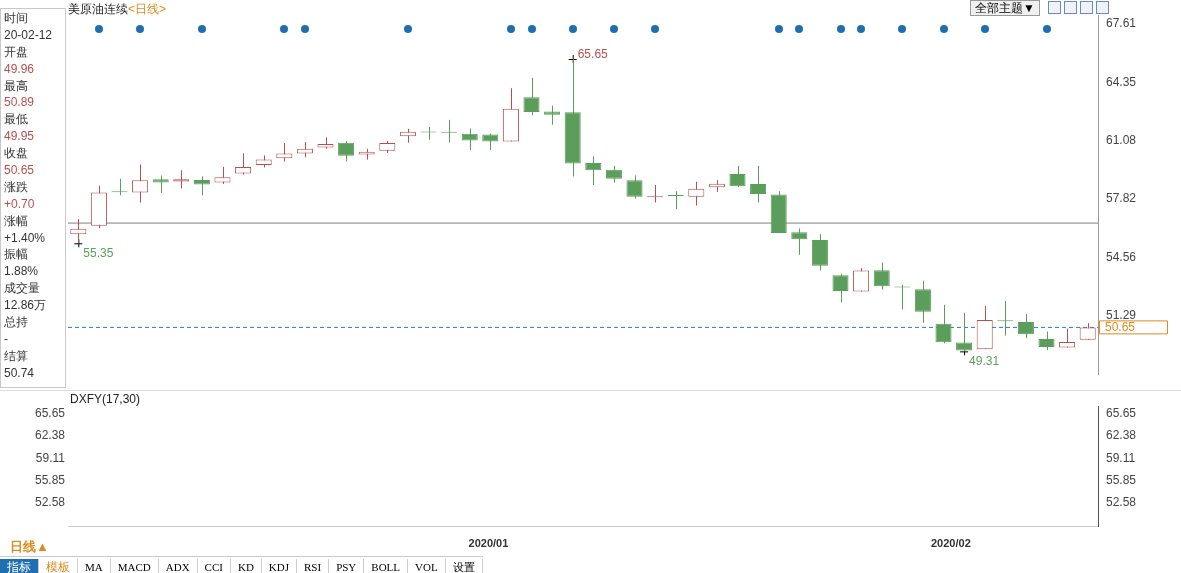  Describe the element at coordinates (488, 543) in the screenshot. I see `x-tick-label: 2020/01` at that location.